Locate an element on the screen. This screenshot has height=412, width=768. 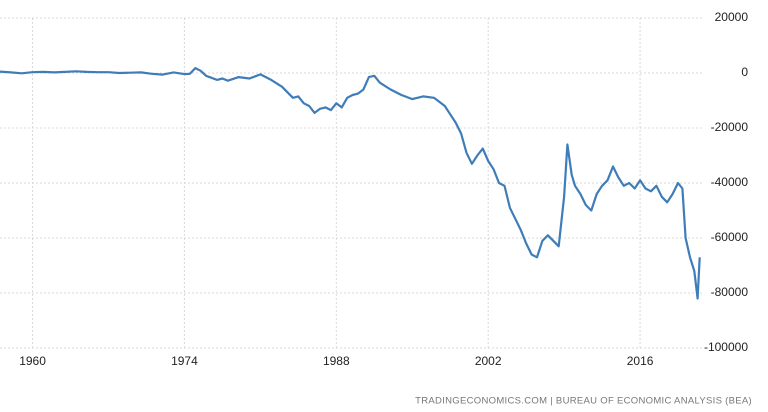
x-tick-label: 1988 is located at coordinates (336, 361).